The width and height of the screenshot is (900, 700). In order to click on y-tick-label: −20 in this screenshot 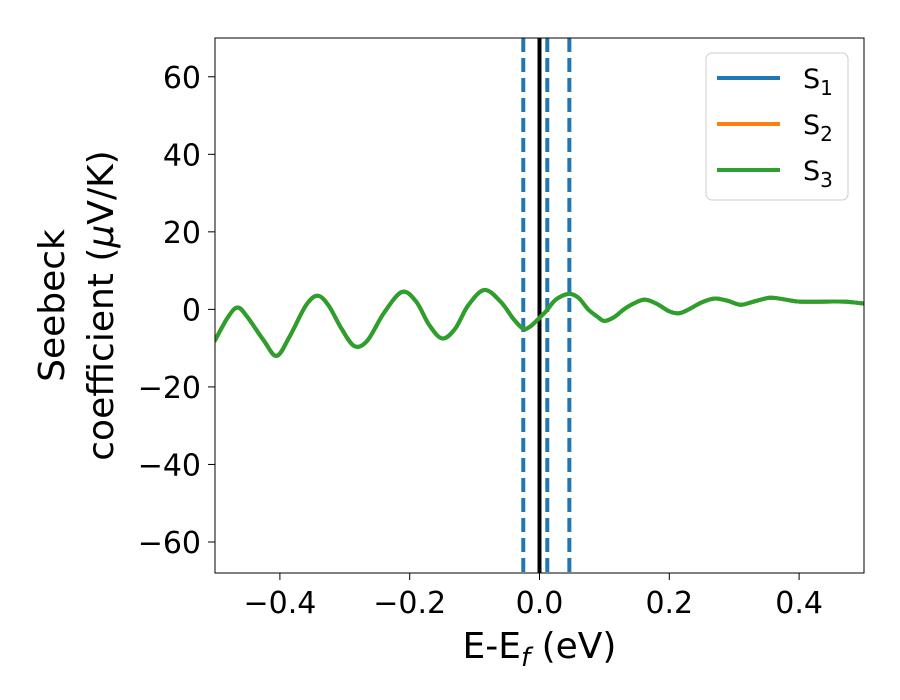, I will do `click(169, 388)`.